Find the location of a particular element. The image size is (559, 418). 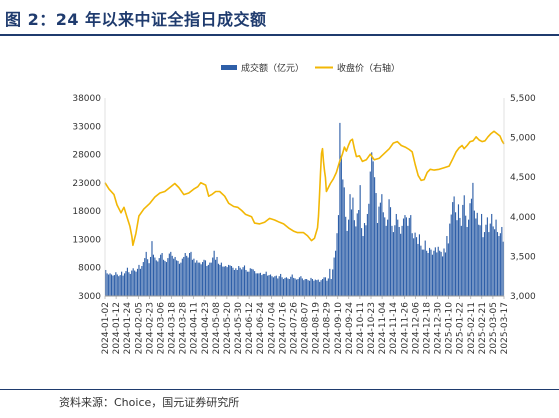

y-right-tick-label: 5,500 is located at coordinates (523, 99).